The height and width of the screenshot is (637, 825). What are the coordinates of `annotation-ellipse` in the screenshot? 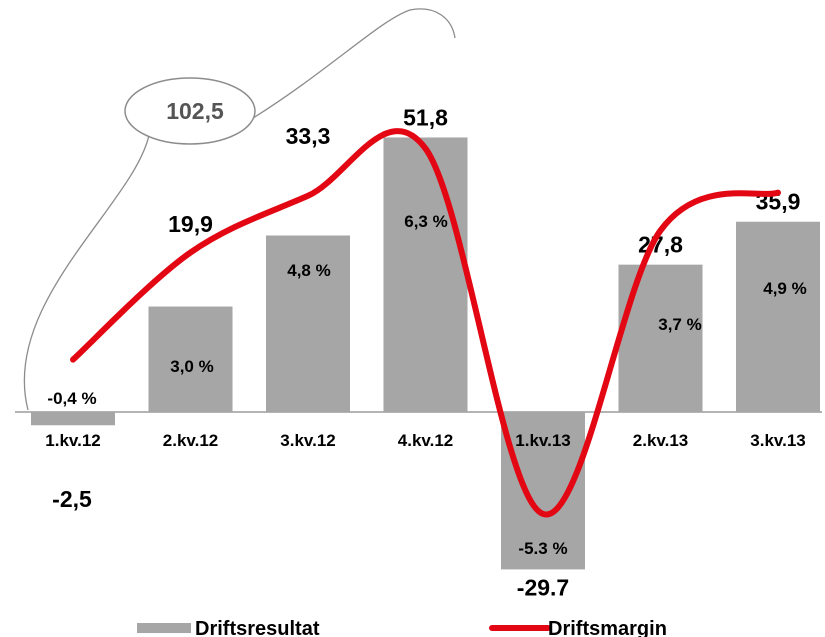 It's located at (190, 111).